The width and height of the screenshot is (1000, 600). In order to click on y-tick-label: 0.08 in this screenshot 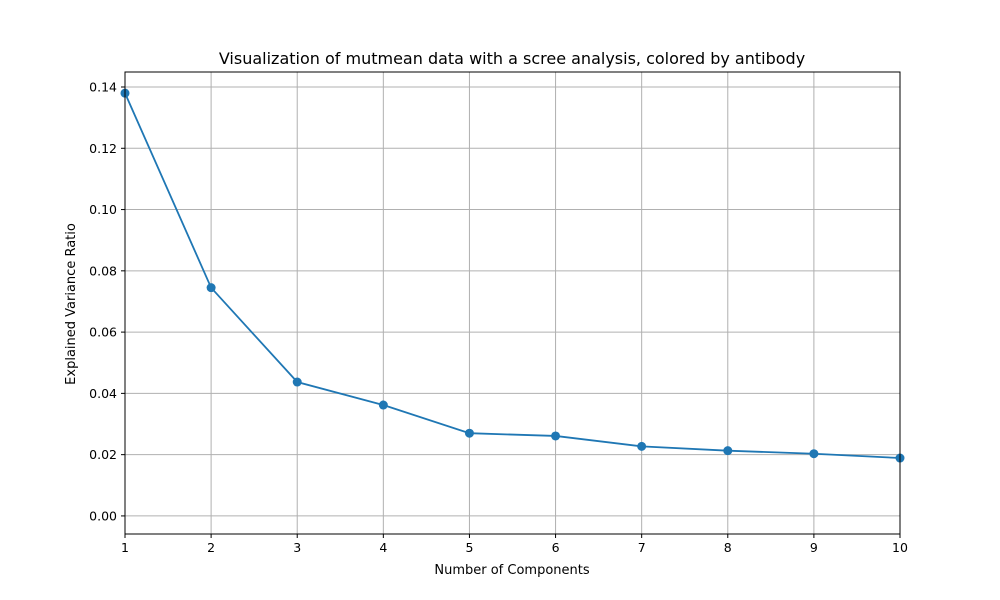, I will do `click(103, 270)`.